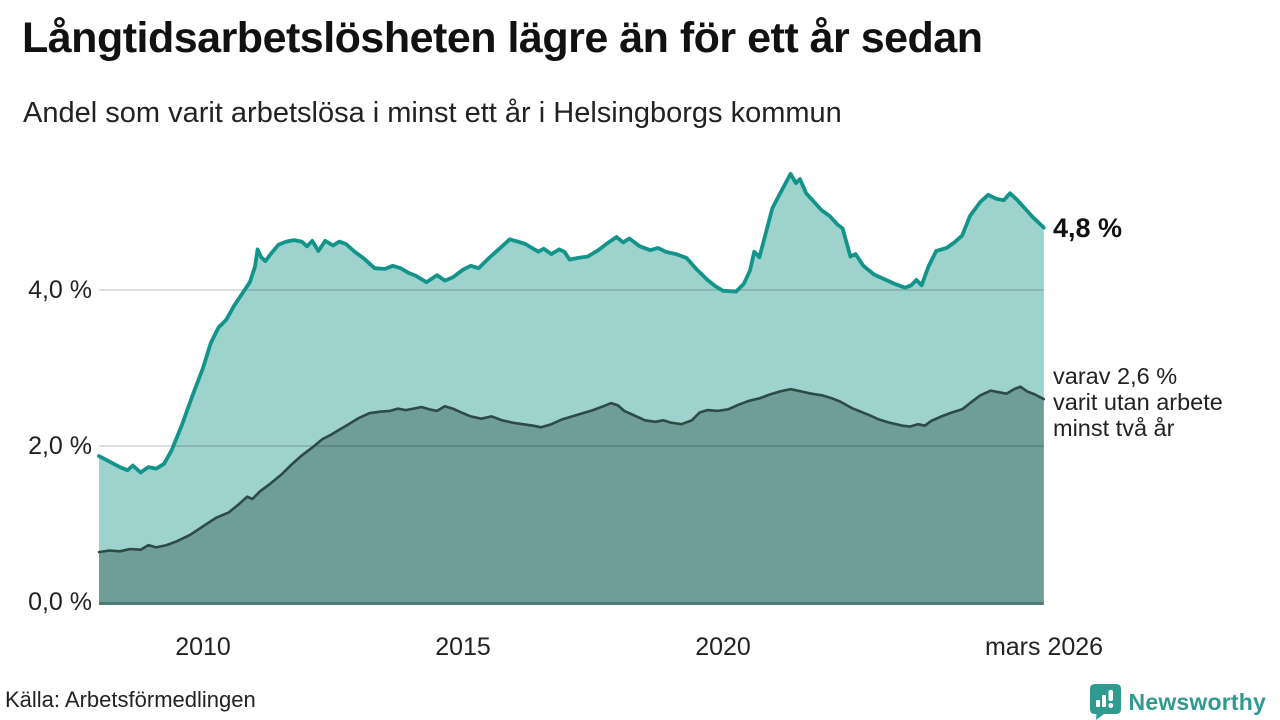  Describe the element at coordinates (1088, 228) in the screenshot. I see `series-end-label-total: 4,8 %` at that location.